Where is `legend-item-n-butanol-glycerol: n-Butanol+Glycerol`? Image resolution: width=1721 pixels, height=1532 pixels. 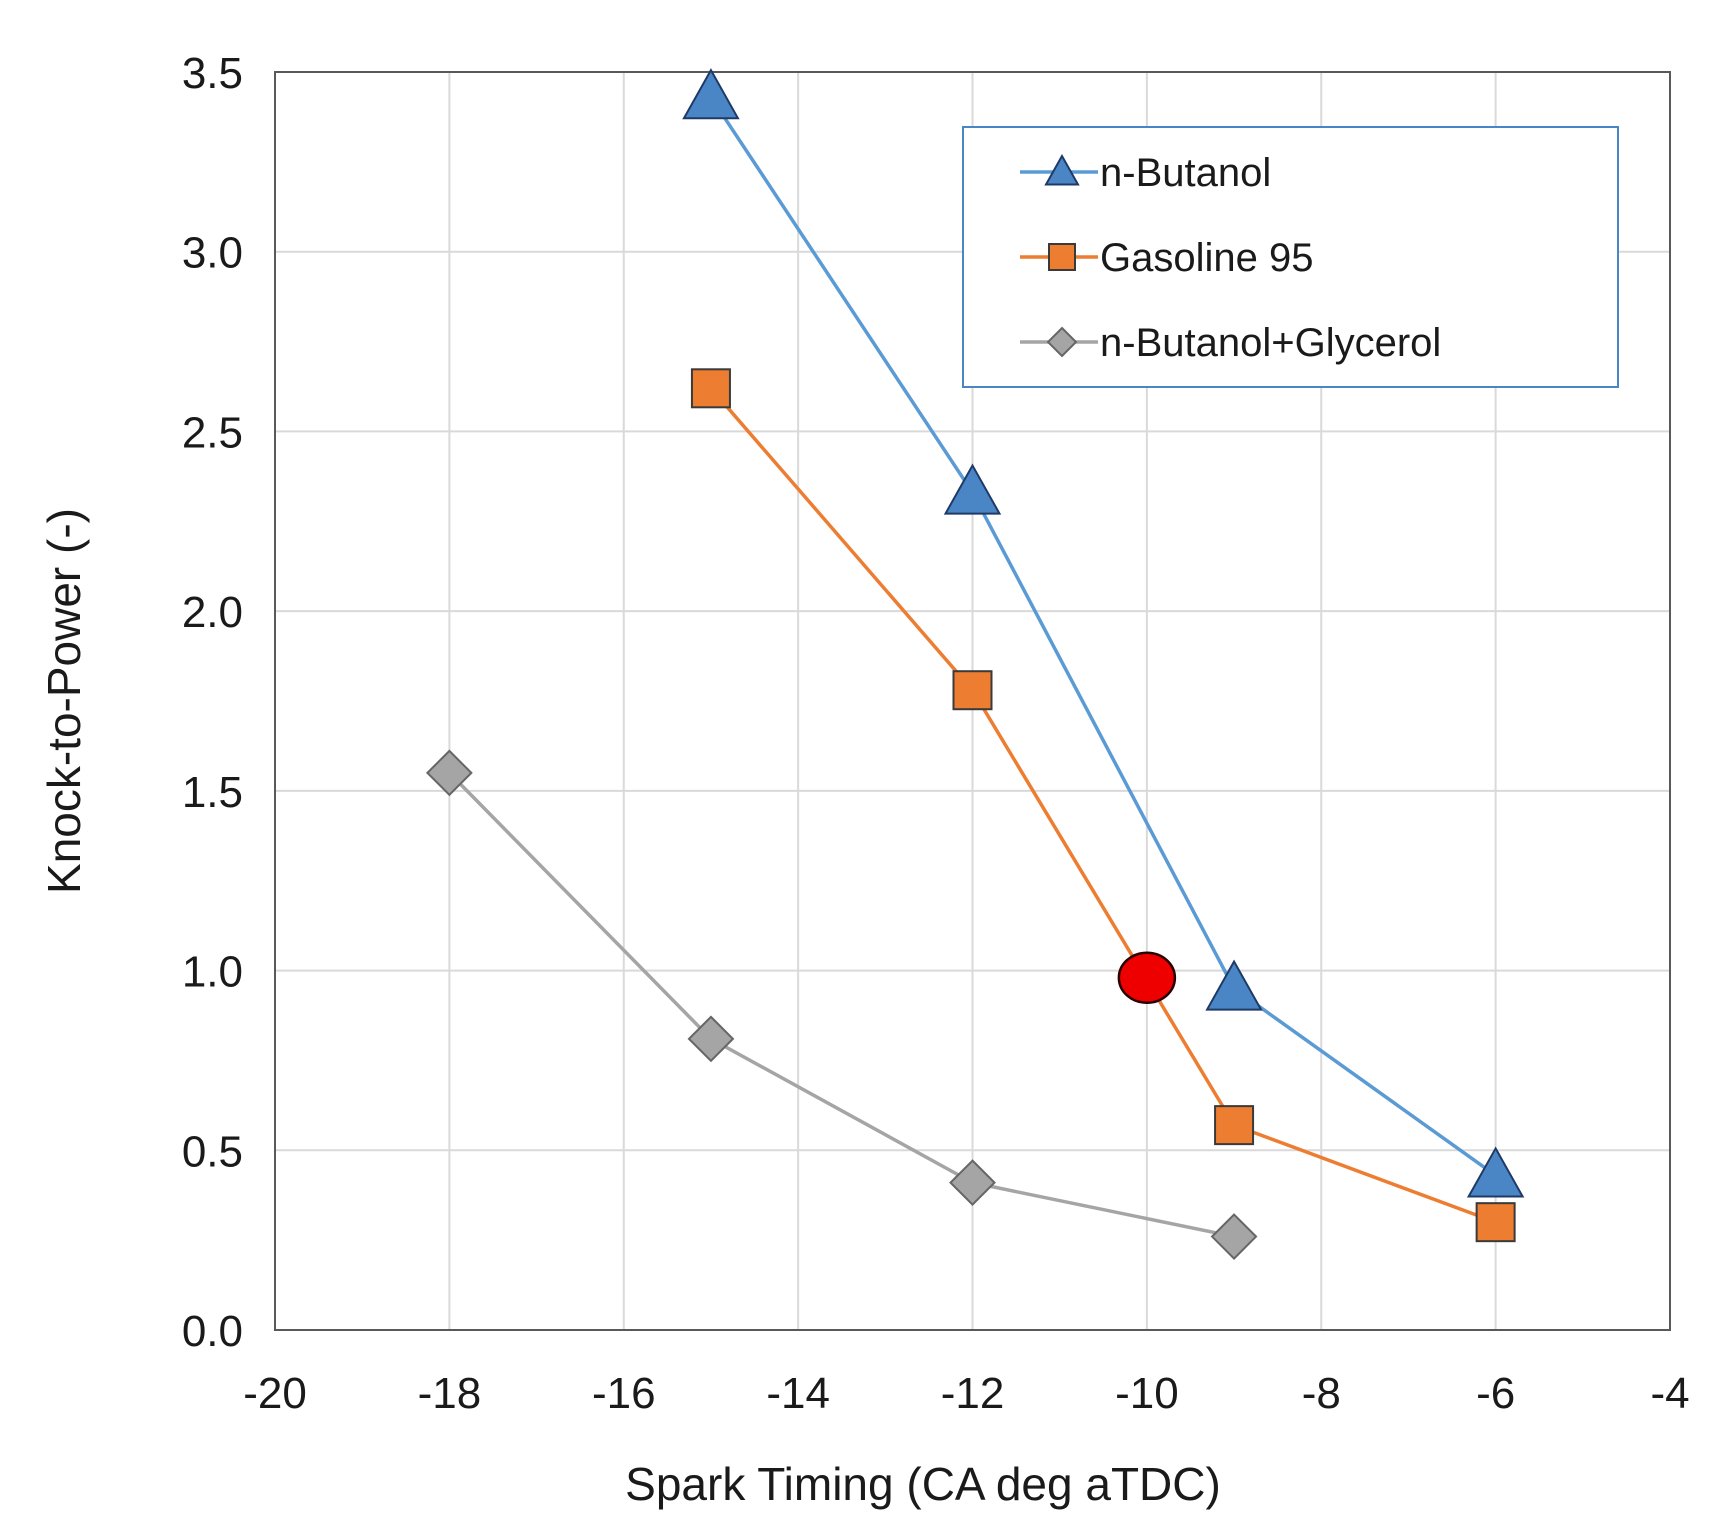 legend-item-n-butanol-glycerol: n-Butanol+Glycerol is located at coordinates (1230, 343).